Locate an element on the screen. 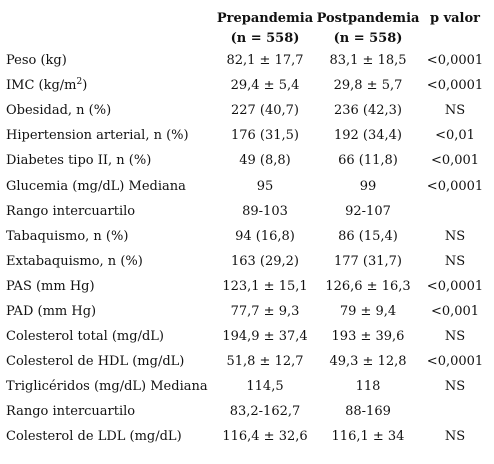  row-postpandemia: 236 (42,3) is located at coordinates (368, 111).